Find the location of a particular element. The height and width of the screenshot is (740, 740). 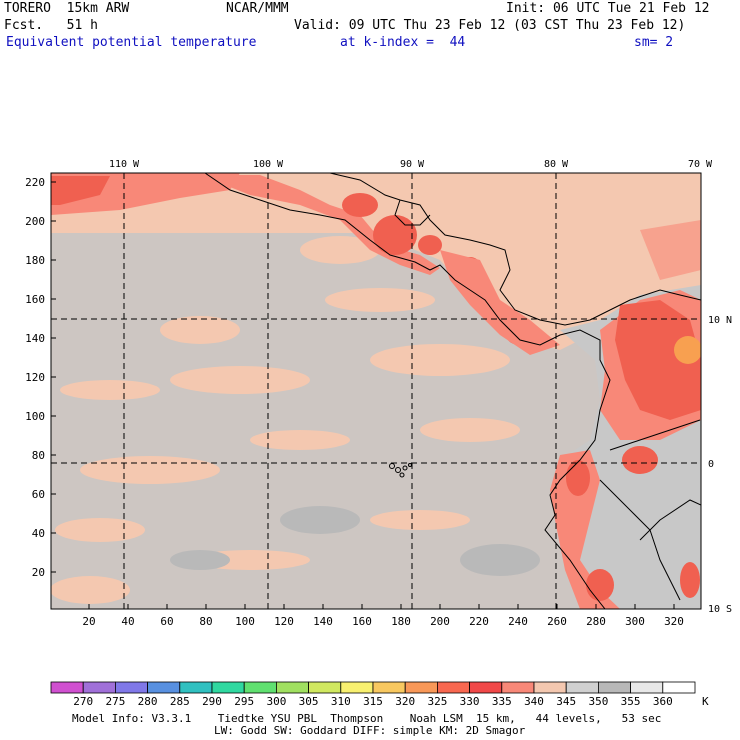

lon-label-70w: 70 W is located at coordinates (700, 164).